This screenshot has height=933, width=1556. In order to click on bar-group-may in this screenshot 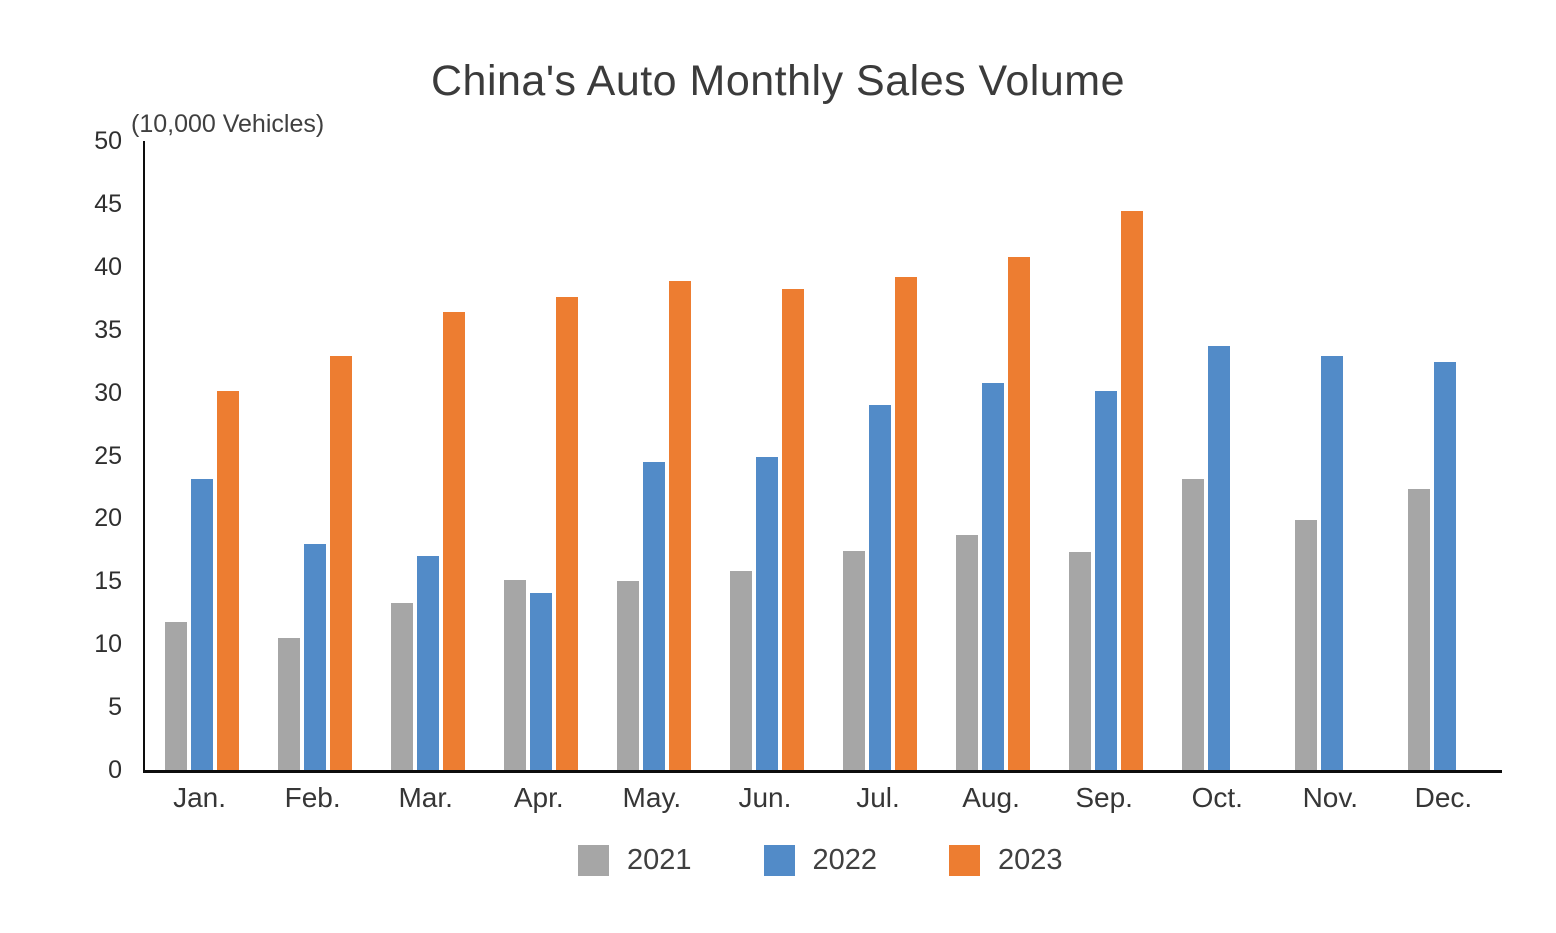, I will do `click(653, 455)`.